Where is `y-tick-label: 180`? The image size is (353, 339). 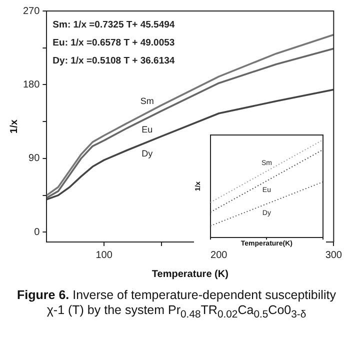
y-tick-label: 180 is located at coordinates (31, 84).